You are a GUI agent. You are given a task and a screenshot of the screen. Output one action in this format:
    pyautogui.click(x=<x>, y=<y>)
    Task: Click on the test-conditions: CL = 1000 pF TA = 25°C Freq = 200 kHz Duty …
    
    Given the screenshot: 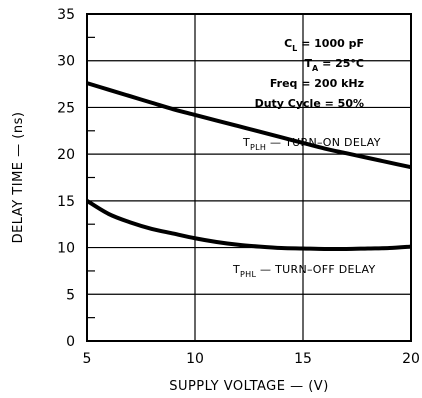 What is the action you would take?
    pyautogui.click(x=309, y=73)
    